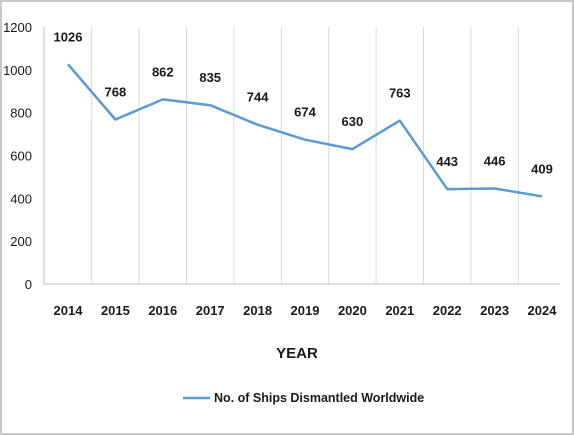 The image size is (574, 435). I want to click on x-tick-label: 2021, so click(399, 310).